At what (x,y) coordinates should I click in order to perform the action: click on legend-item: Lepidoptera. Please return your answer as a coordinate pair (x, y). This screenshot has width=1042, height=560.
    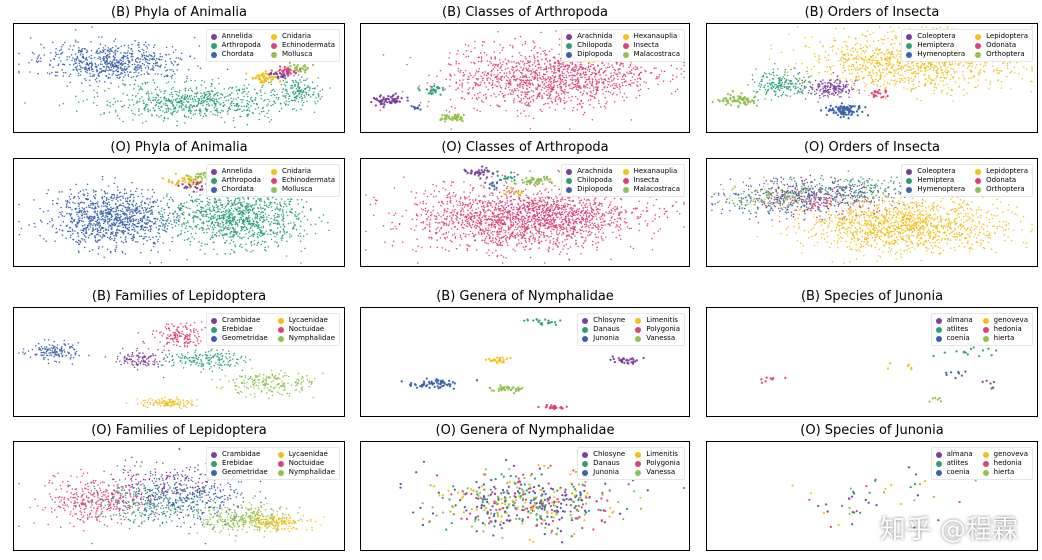
    Looking at the image, I should click on (1001, 36).